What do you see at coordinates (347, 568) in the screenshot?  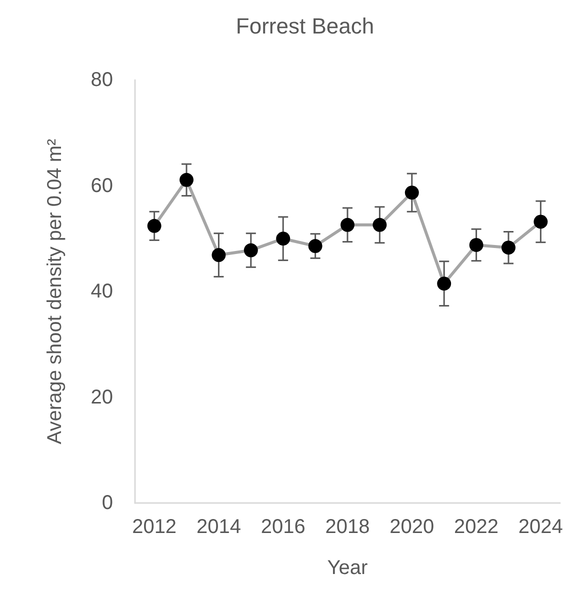 I see `x-axis-title: Year` at bounding box center [347, 568].